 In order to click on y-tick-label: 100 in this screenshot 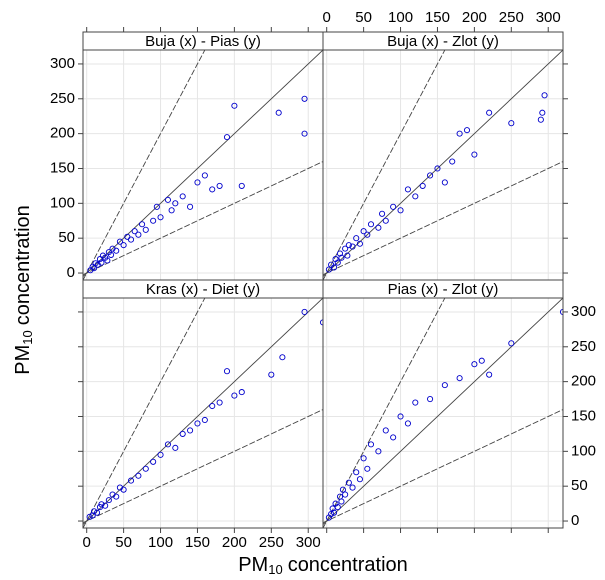, I will do `click(62, 202)`.